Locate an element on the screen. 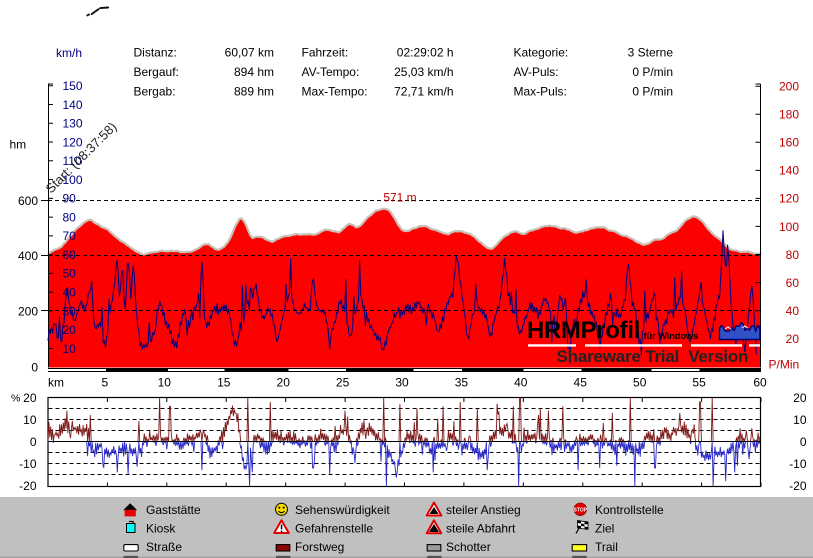  svg-text: Max-Tempo: is located at coordinates (335, 92).